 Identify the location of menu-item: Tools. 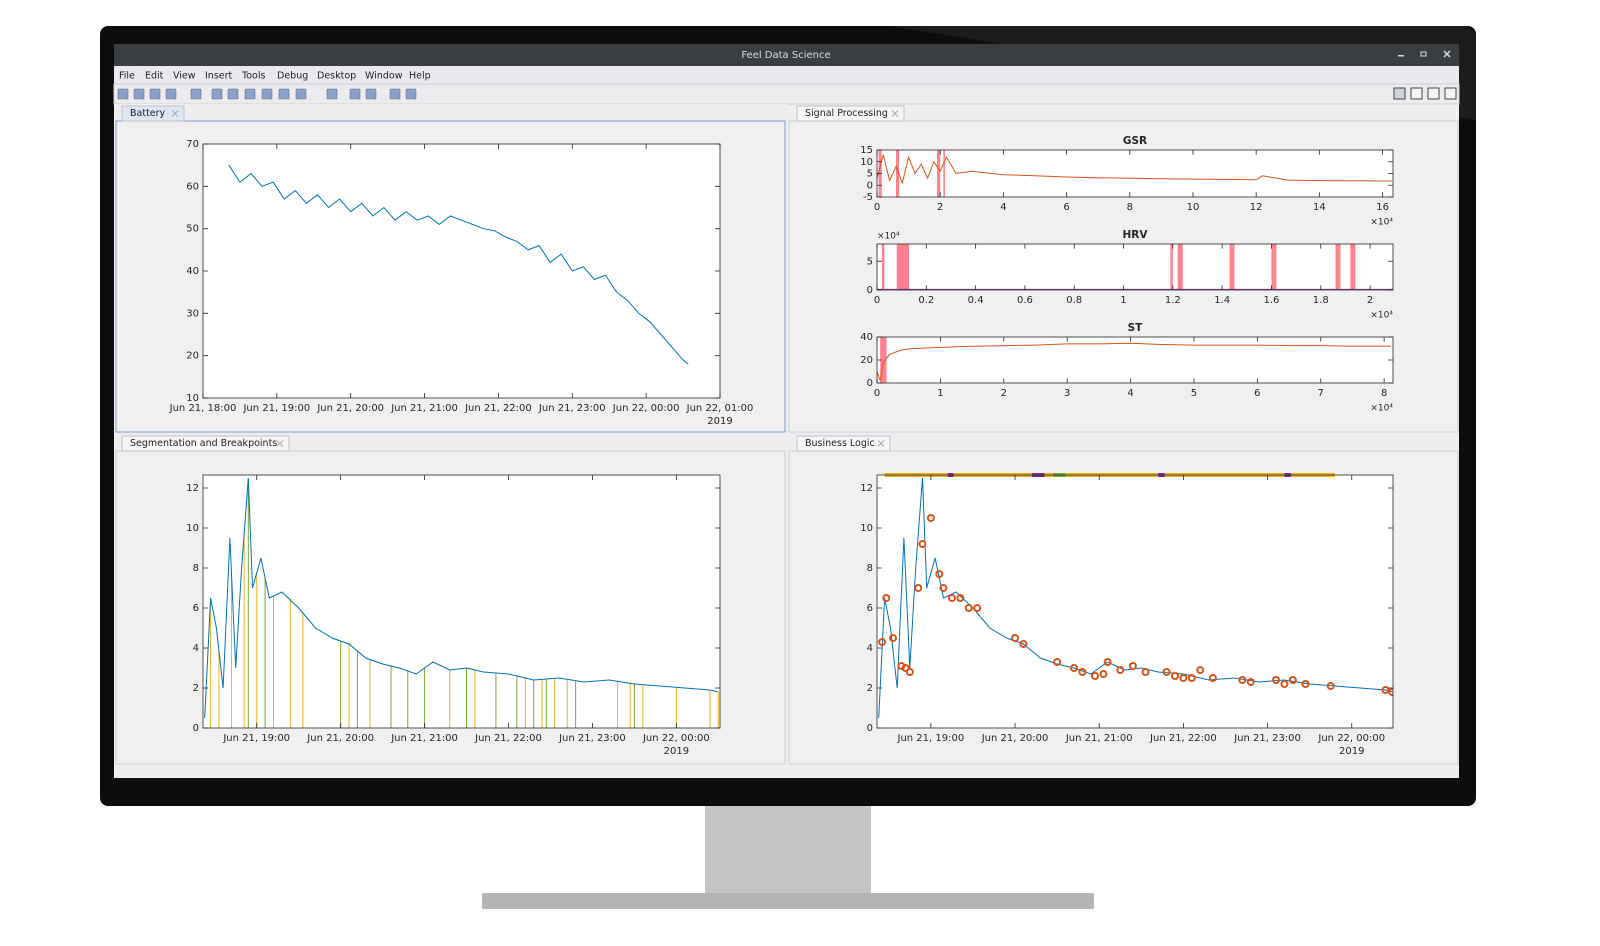
(253, 76).